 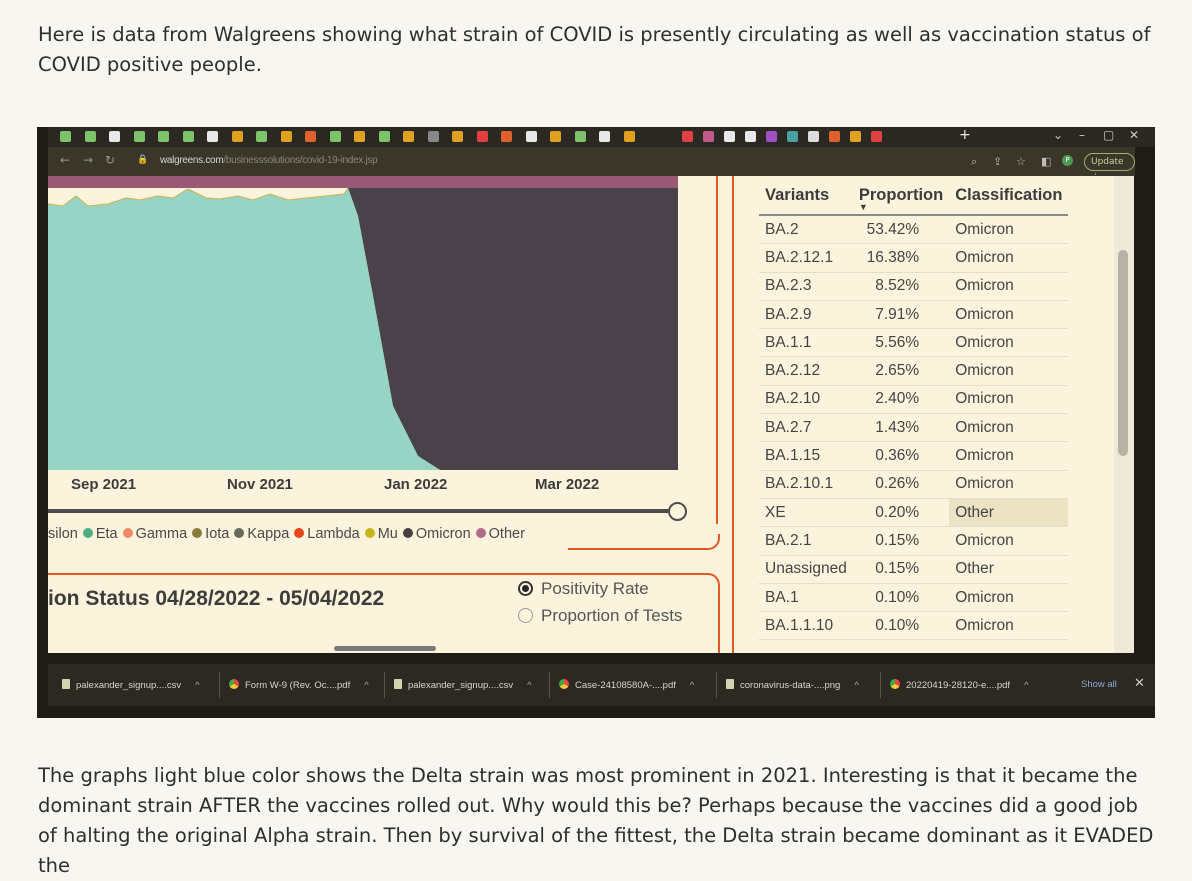 I want to click on sidepanel-icon: ◧, so click(x=1046, y=161).